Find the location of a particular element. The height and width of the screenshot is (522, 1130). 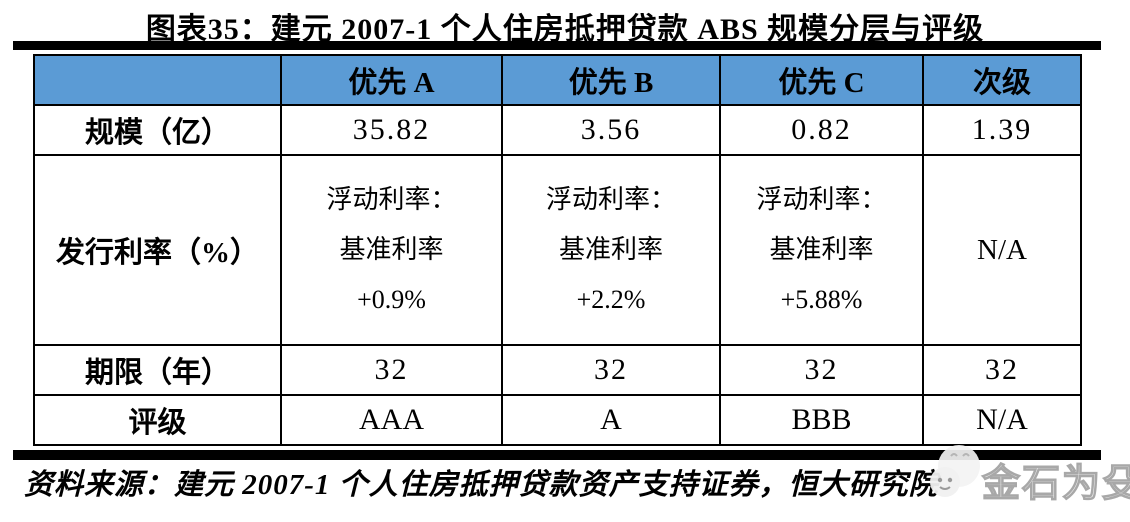

cell-rate-senior-a: 浮动利率： 基准利率 +0.9% is located at coordinates (391, 250).